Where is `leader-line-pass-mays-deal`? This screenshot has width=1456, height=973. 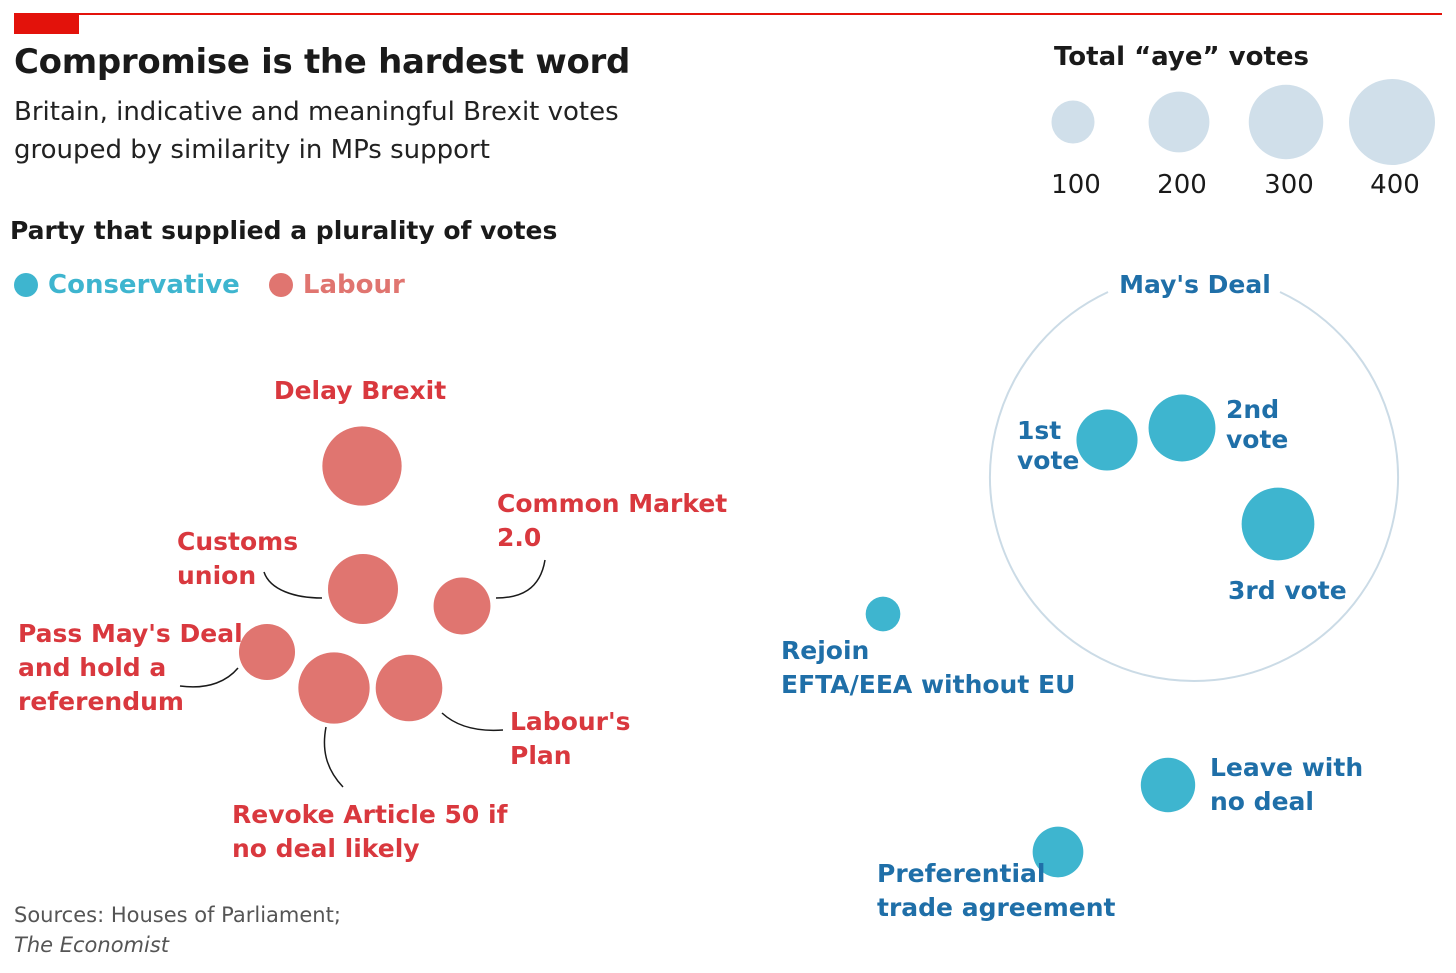
leader-line-pass-mays-deal is located at coordinates (209, 677).